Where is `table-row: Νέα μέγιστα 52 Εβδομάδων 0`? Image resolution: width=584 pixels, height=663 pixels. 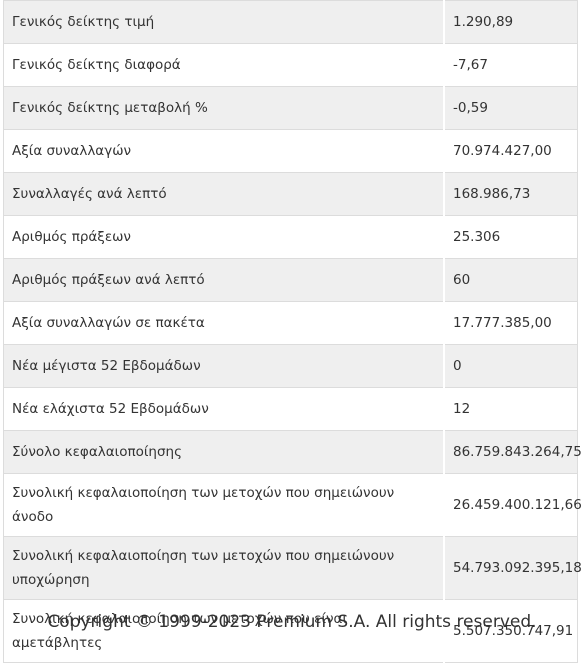
table-row: Νέα μέγιστα 52 Εβδομάδων 0 is located at coordinates (290, 366).